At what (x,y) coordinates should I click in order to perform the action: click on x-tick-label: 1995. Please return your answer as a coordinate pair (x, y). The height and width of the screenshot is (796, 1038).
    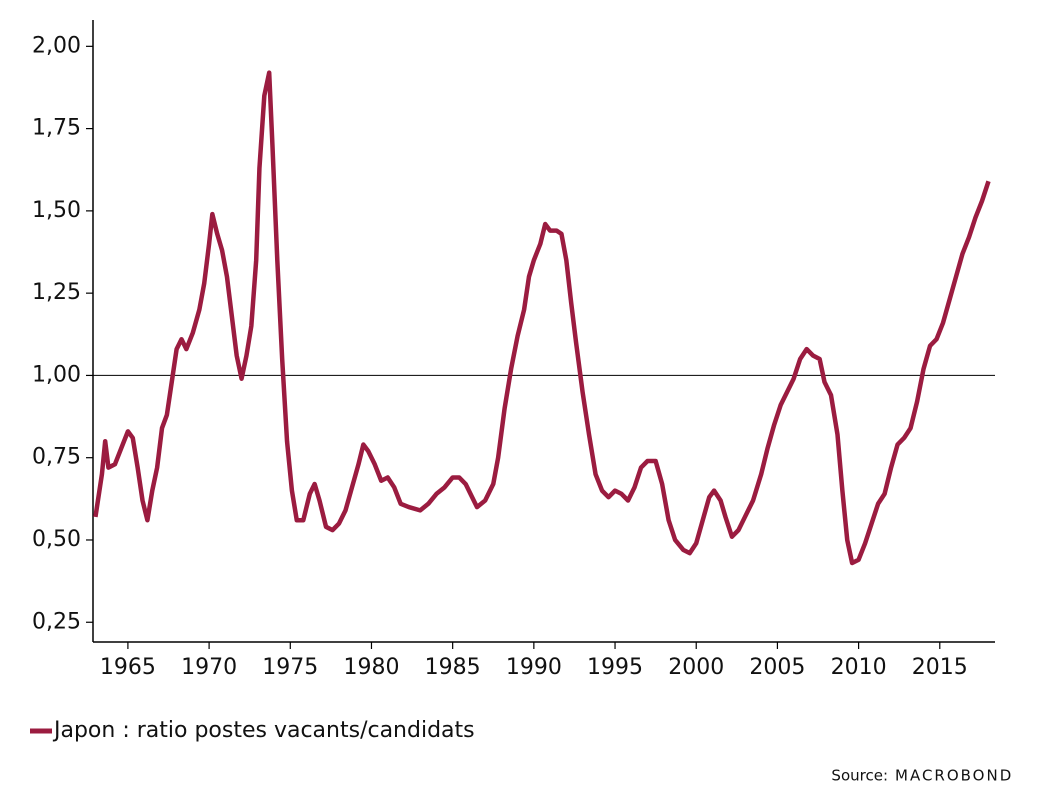
    Looking at the image, I should click on (615, 667).